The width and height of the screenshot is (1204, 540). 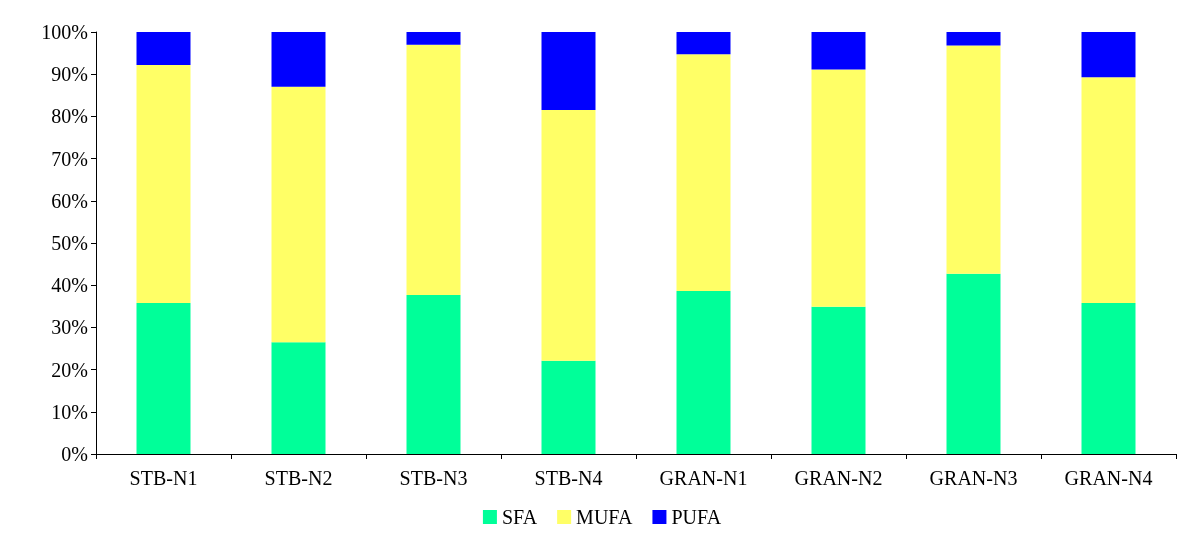 What do you see at coordinates (74, 454) in the screenshot?
I see `y-tick-label: 0%` at bounding box center [74, 454].